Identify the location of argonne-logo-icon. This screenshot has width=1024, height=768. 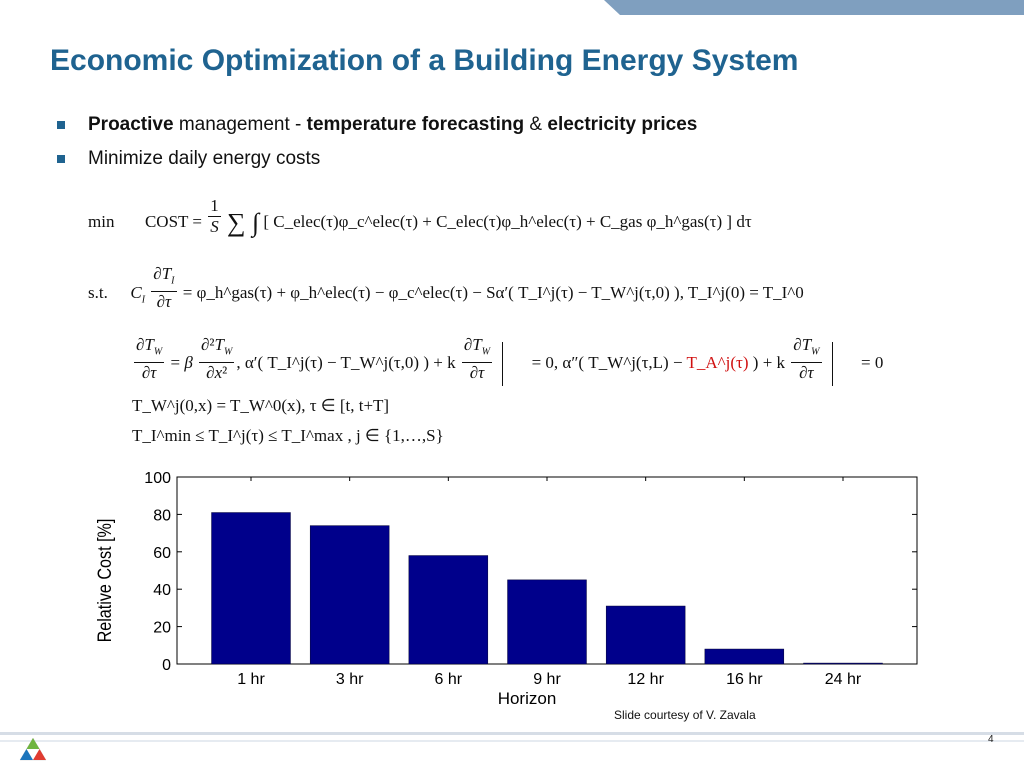
(33, 749).